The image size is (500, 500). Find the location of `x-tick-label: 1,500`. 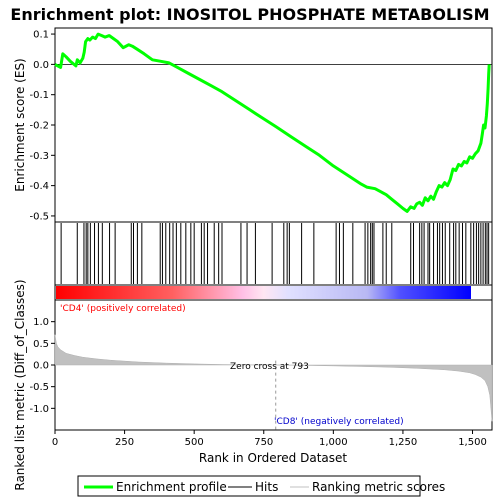

x-tick-label: 1,500 is located at coordinates (472, 442).